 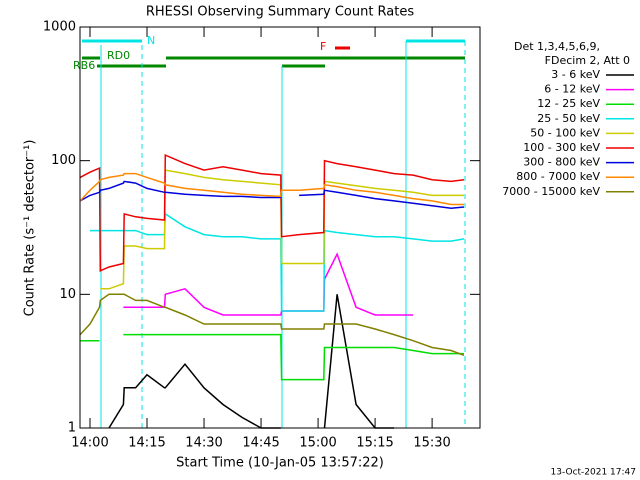 I want to click on x-tick-label: 15:30, so click(x=431, y=443).